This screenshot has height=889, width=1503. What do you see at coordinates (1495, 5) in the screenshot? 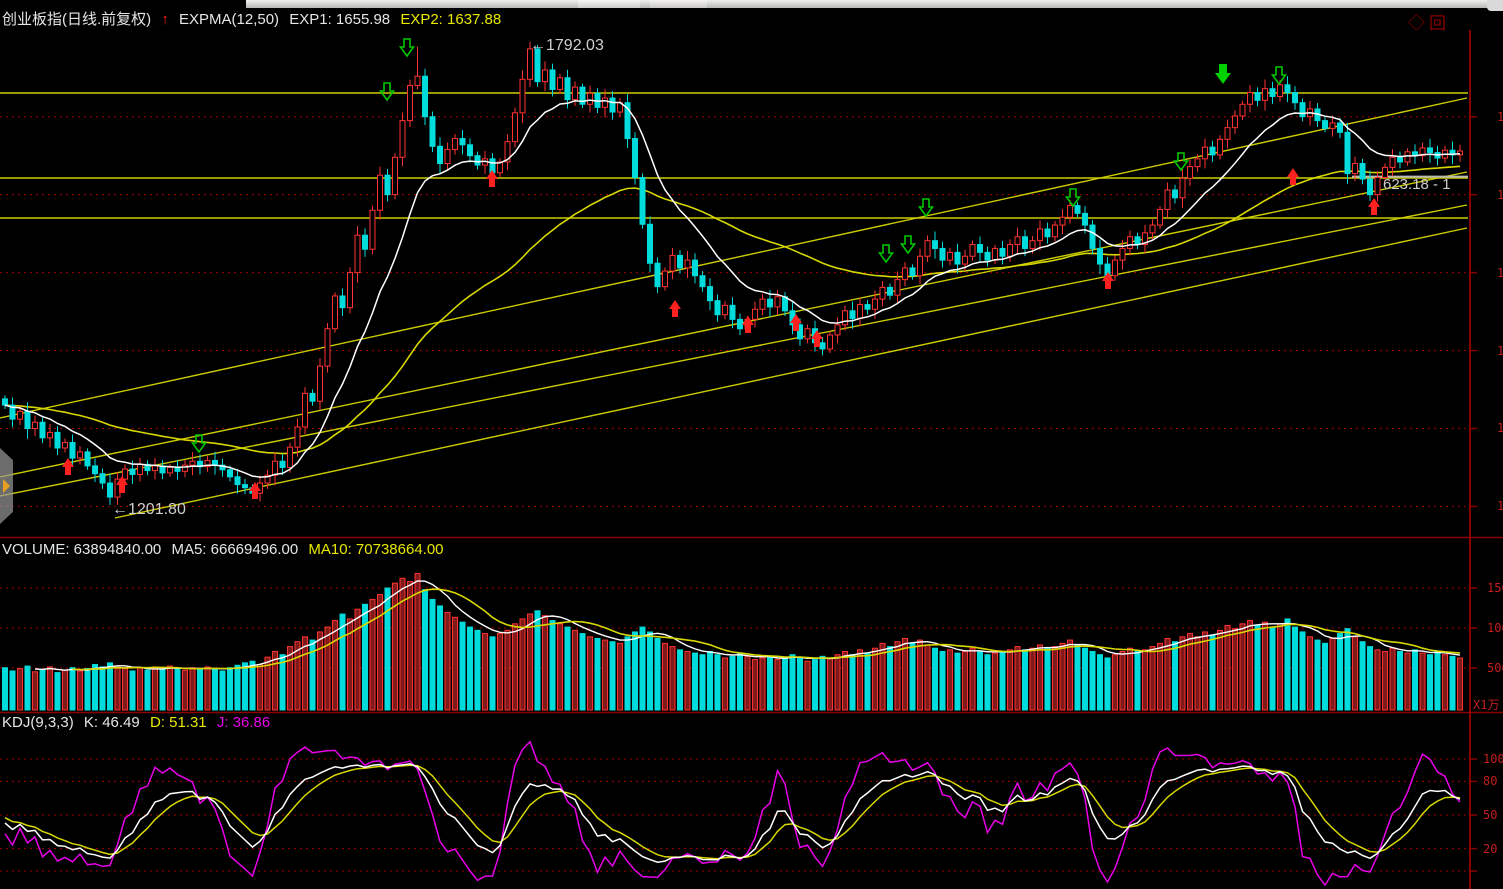
I see `titlebar-corner` at bounding box center [1495, 5].